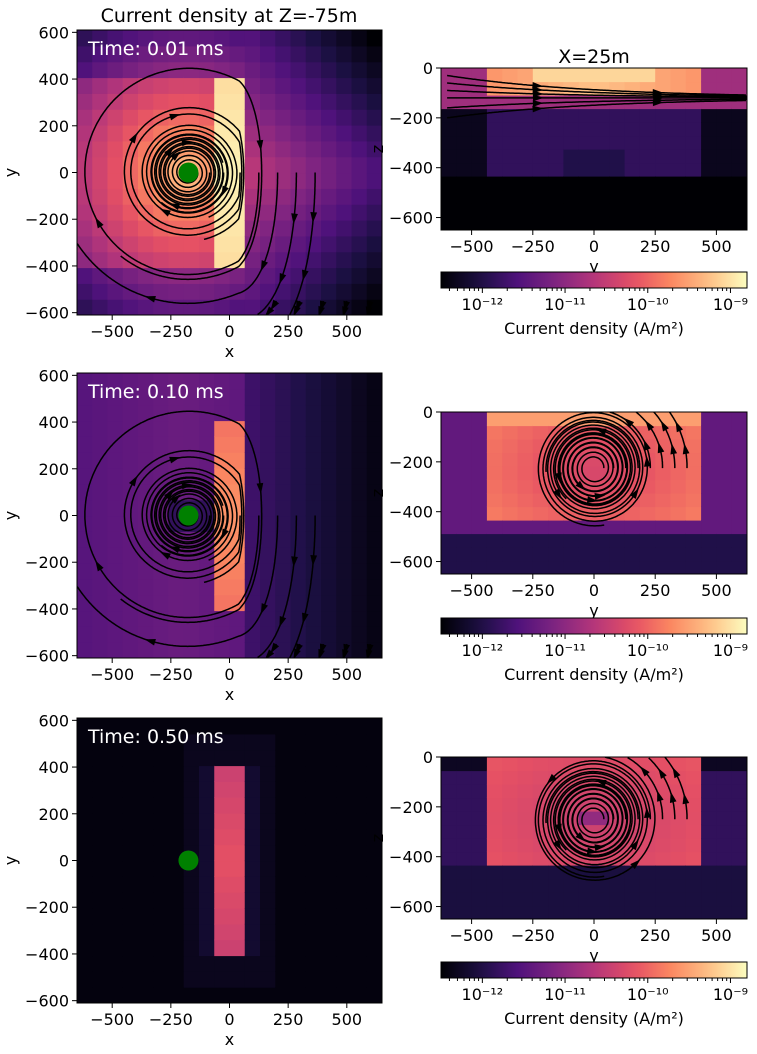 The image size is (757, 1054). What do you see at coordinates (173, 517) in the screenshot?
I see `streamline` at bounding box center [173, 517].